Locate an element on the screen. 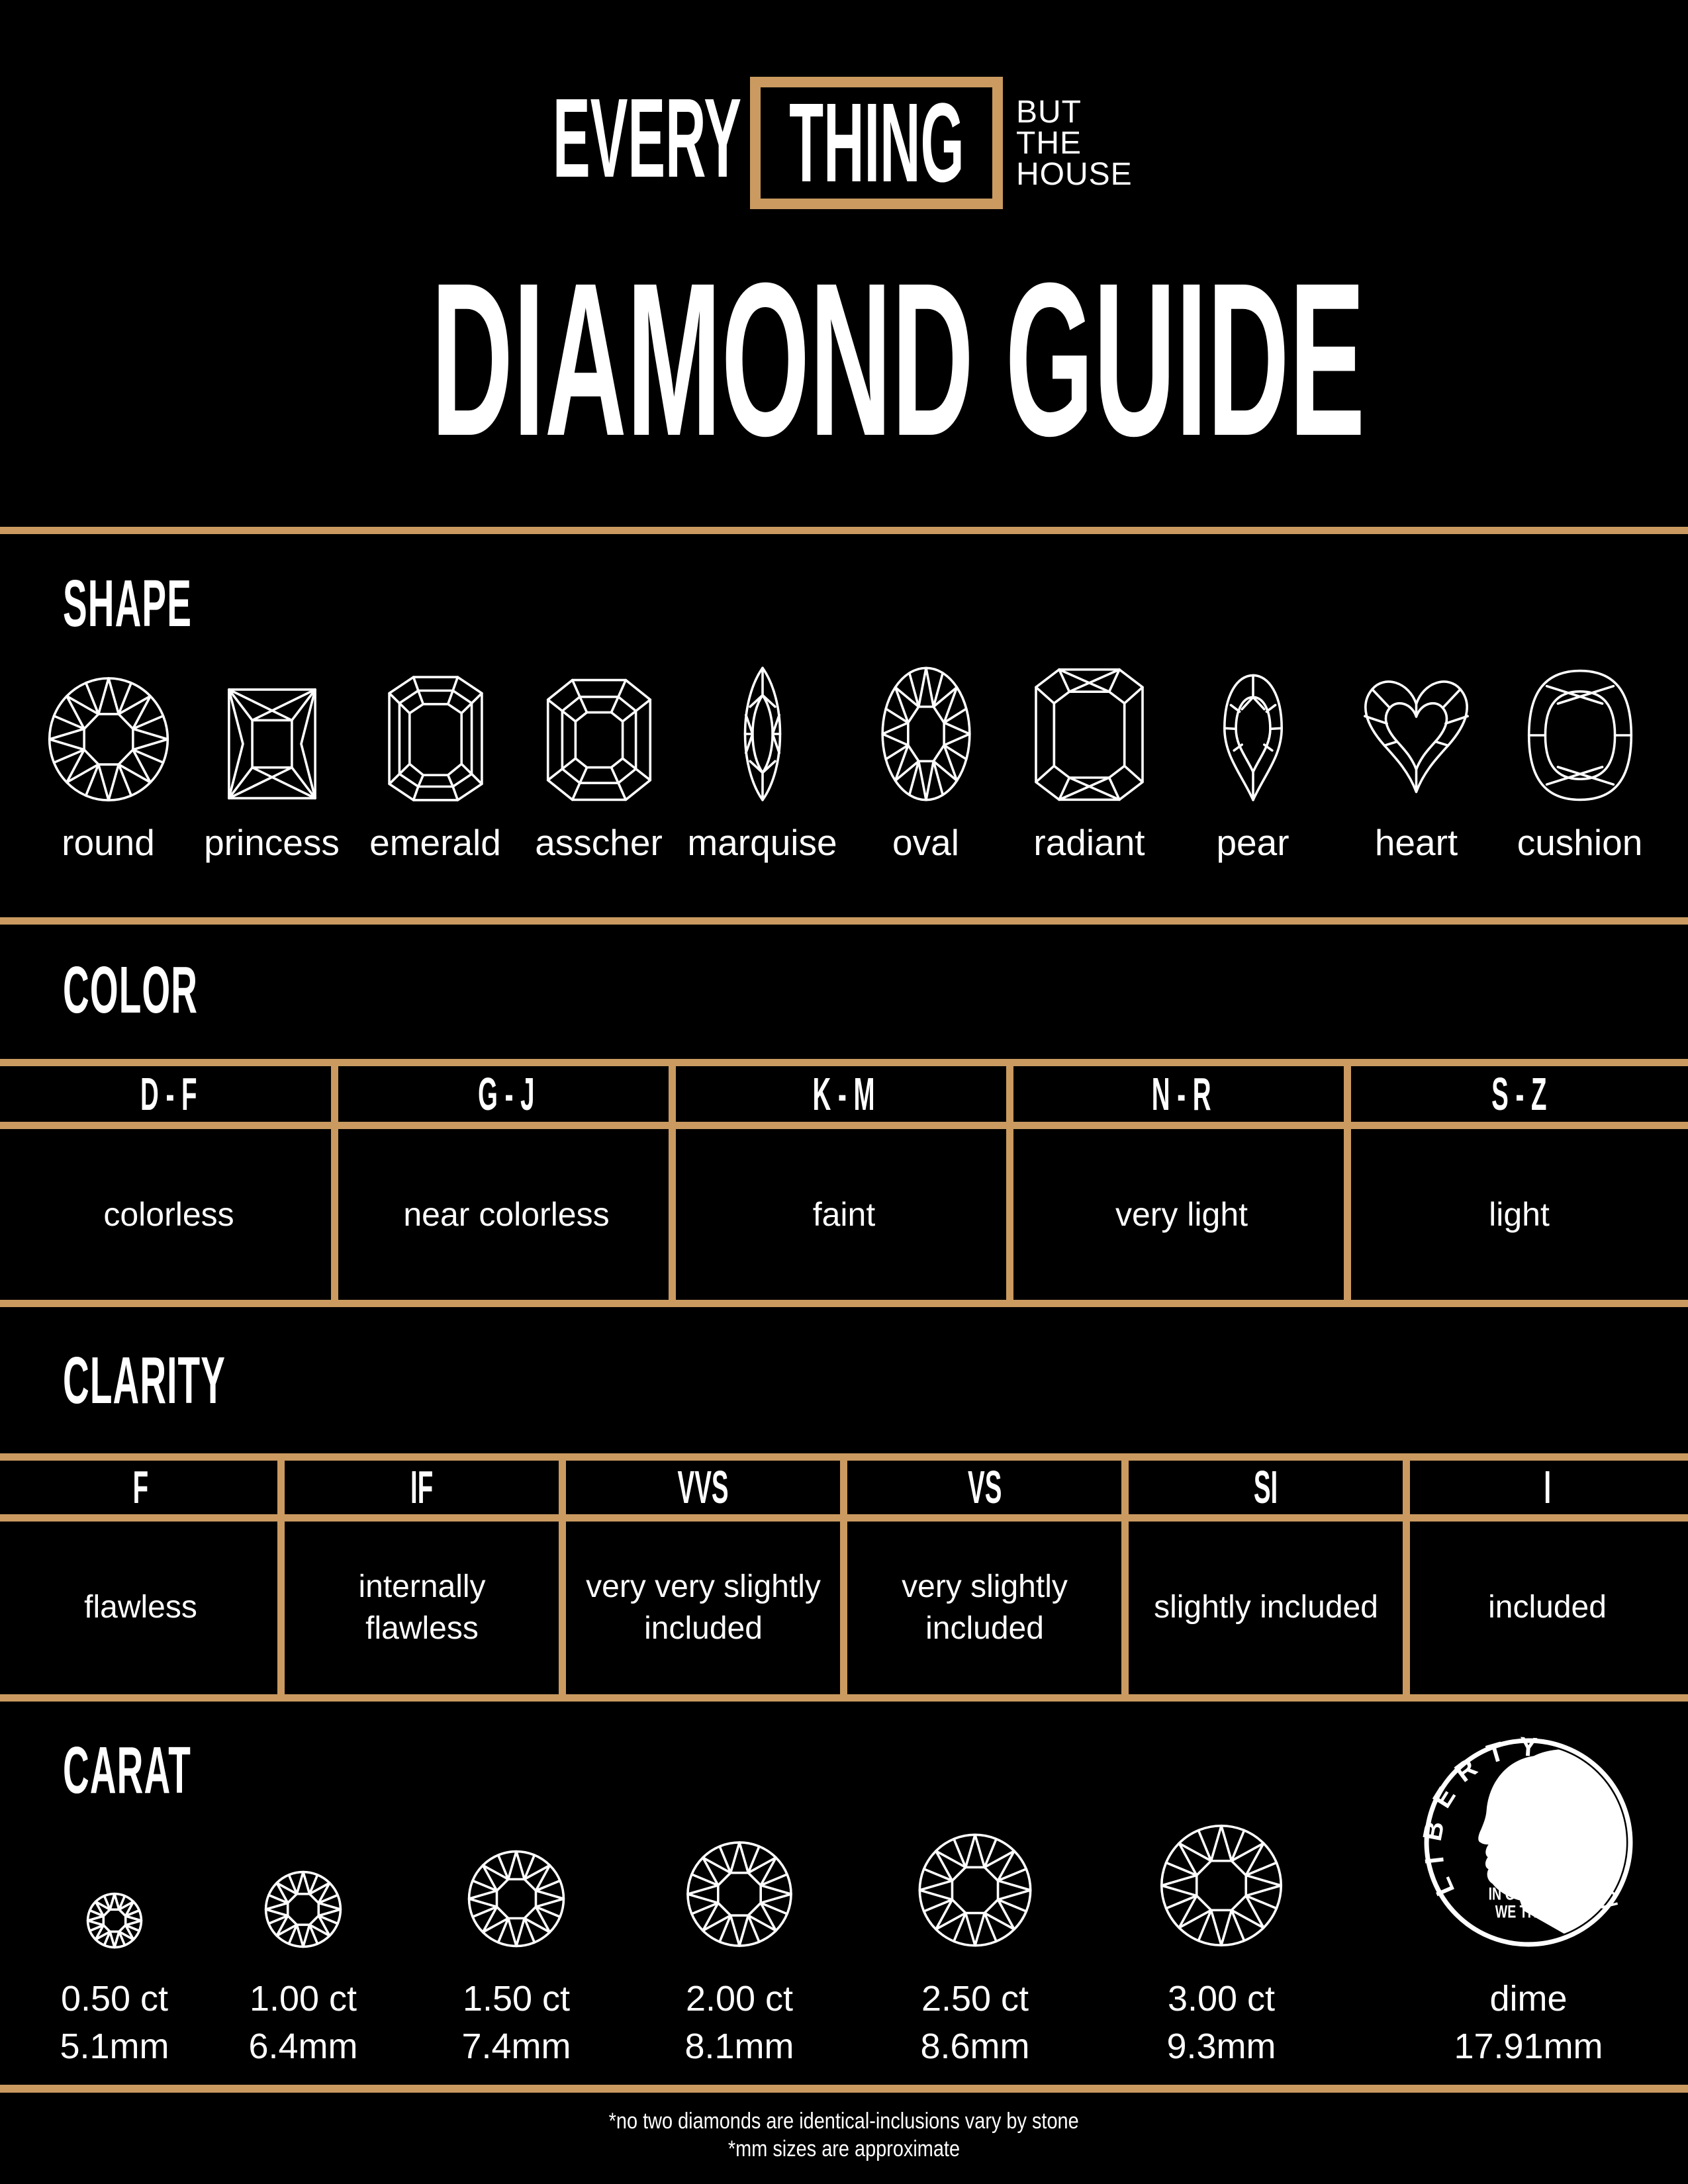  color-grade-km: K - M is located at coordinates (844, 1094).